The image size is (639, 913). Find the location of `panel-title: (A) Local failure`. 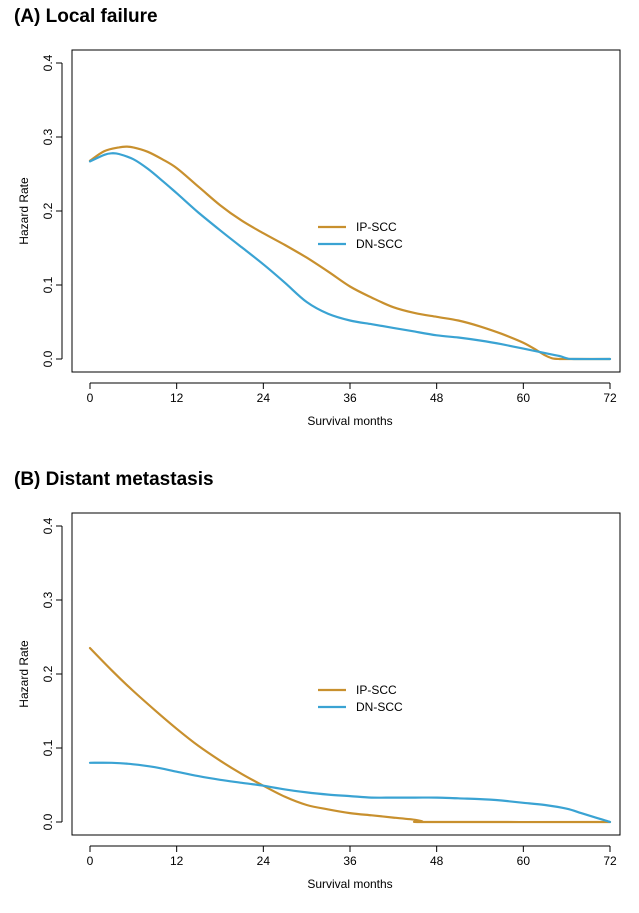

panel-title: (A) Local failure is located at coordinates (86, 16).